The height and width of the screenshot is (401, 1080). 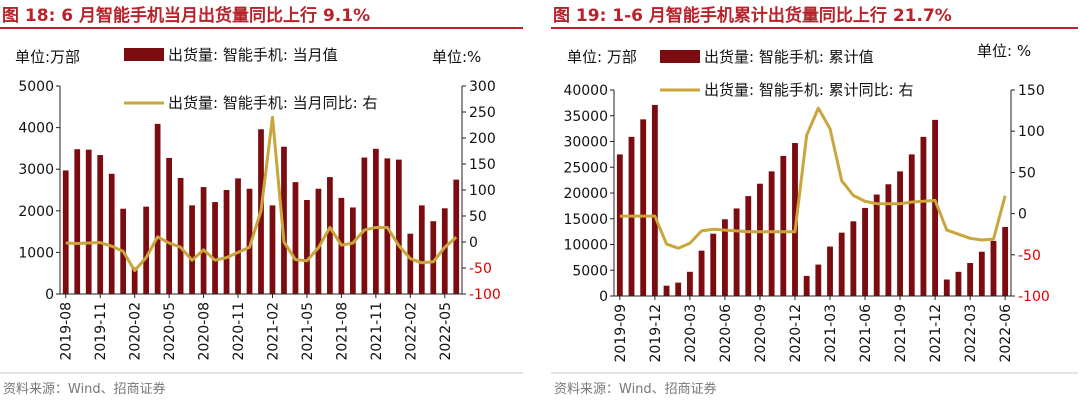 What do you see at coordinates (67, 331) in the screenshot?
I see `x-tick-label: 2019-08` at bounding box center [67, 331].